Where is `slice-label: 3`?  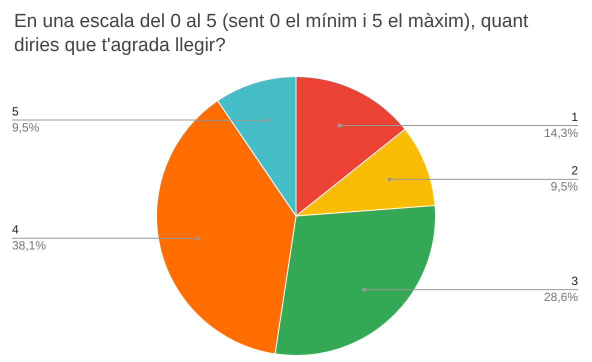 slice-label: 3 is located at coordinates (574, 281).